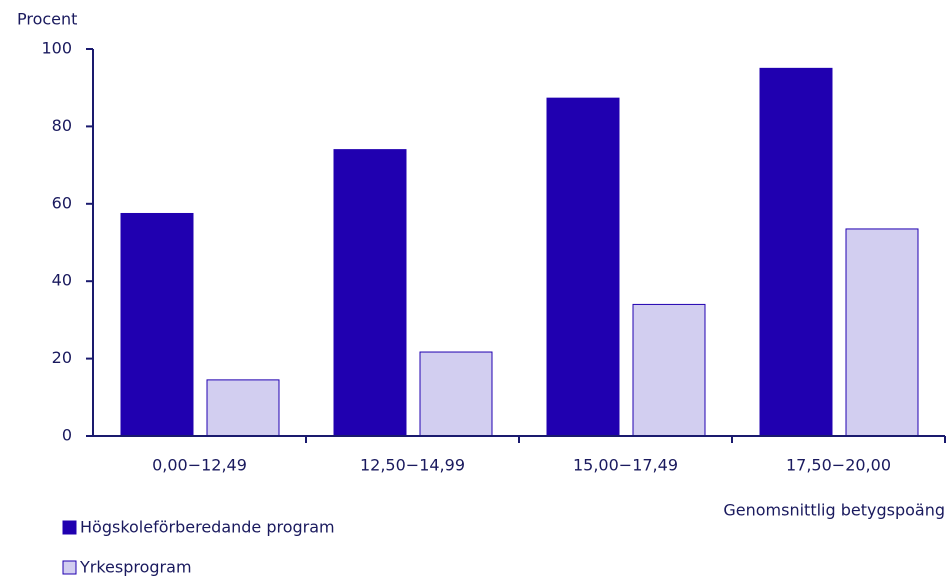  I want to click on y-tick-label: 100, so click(56, 48).